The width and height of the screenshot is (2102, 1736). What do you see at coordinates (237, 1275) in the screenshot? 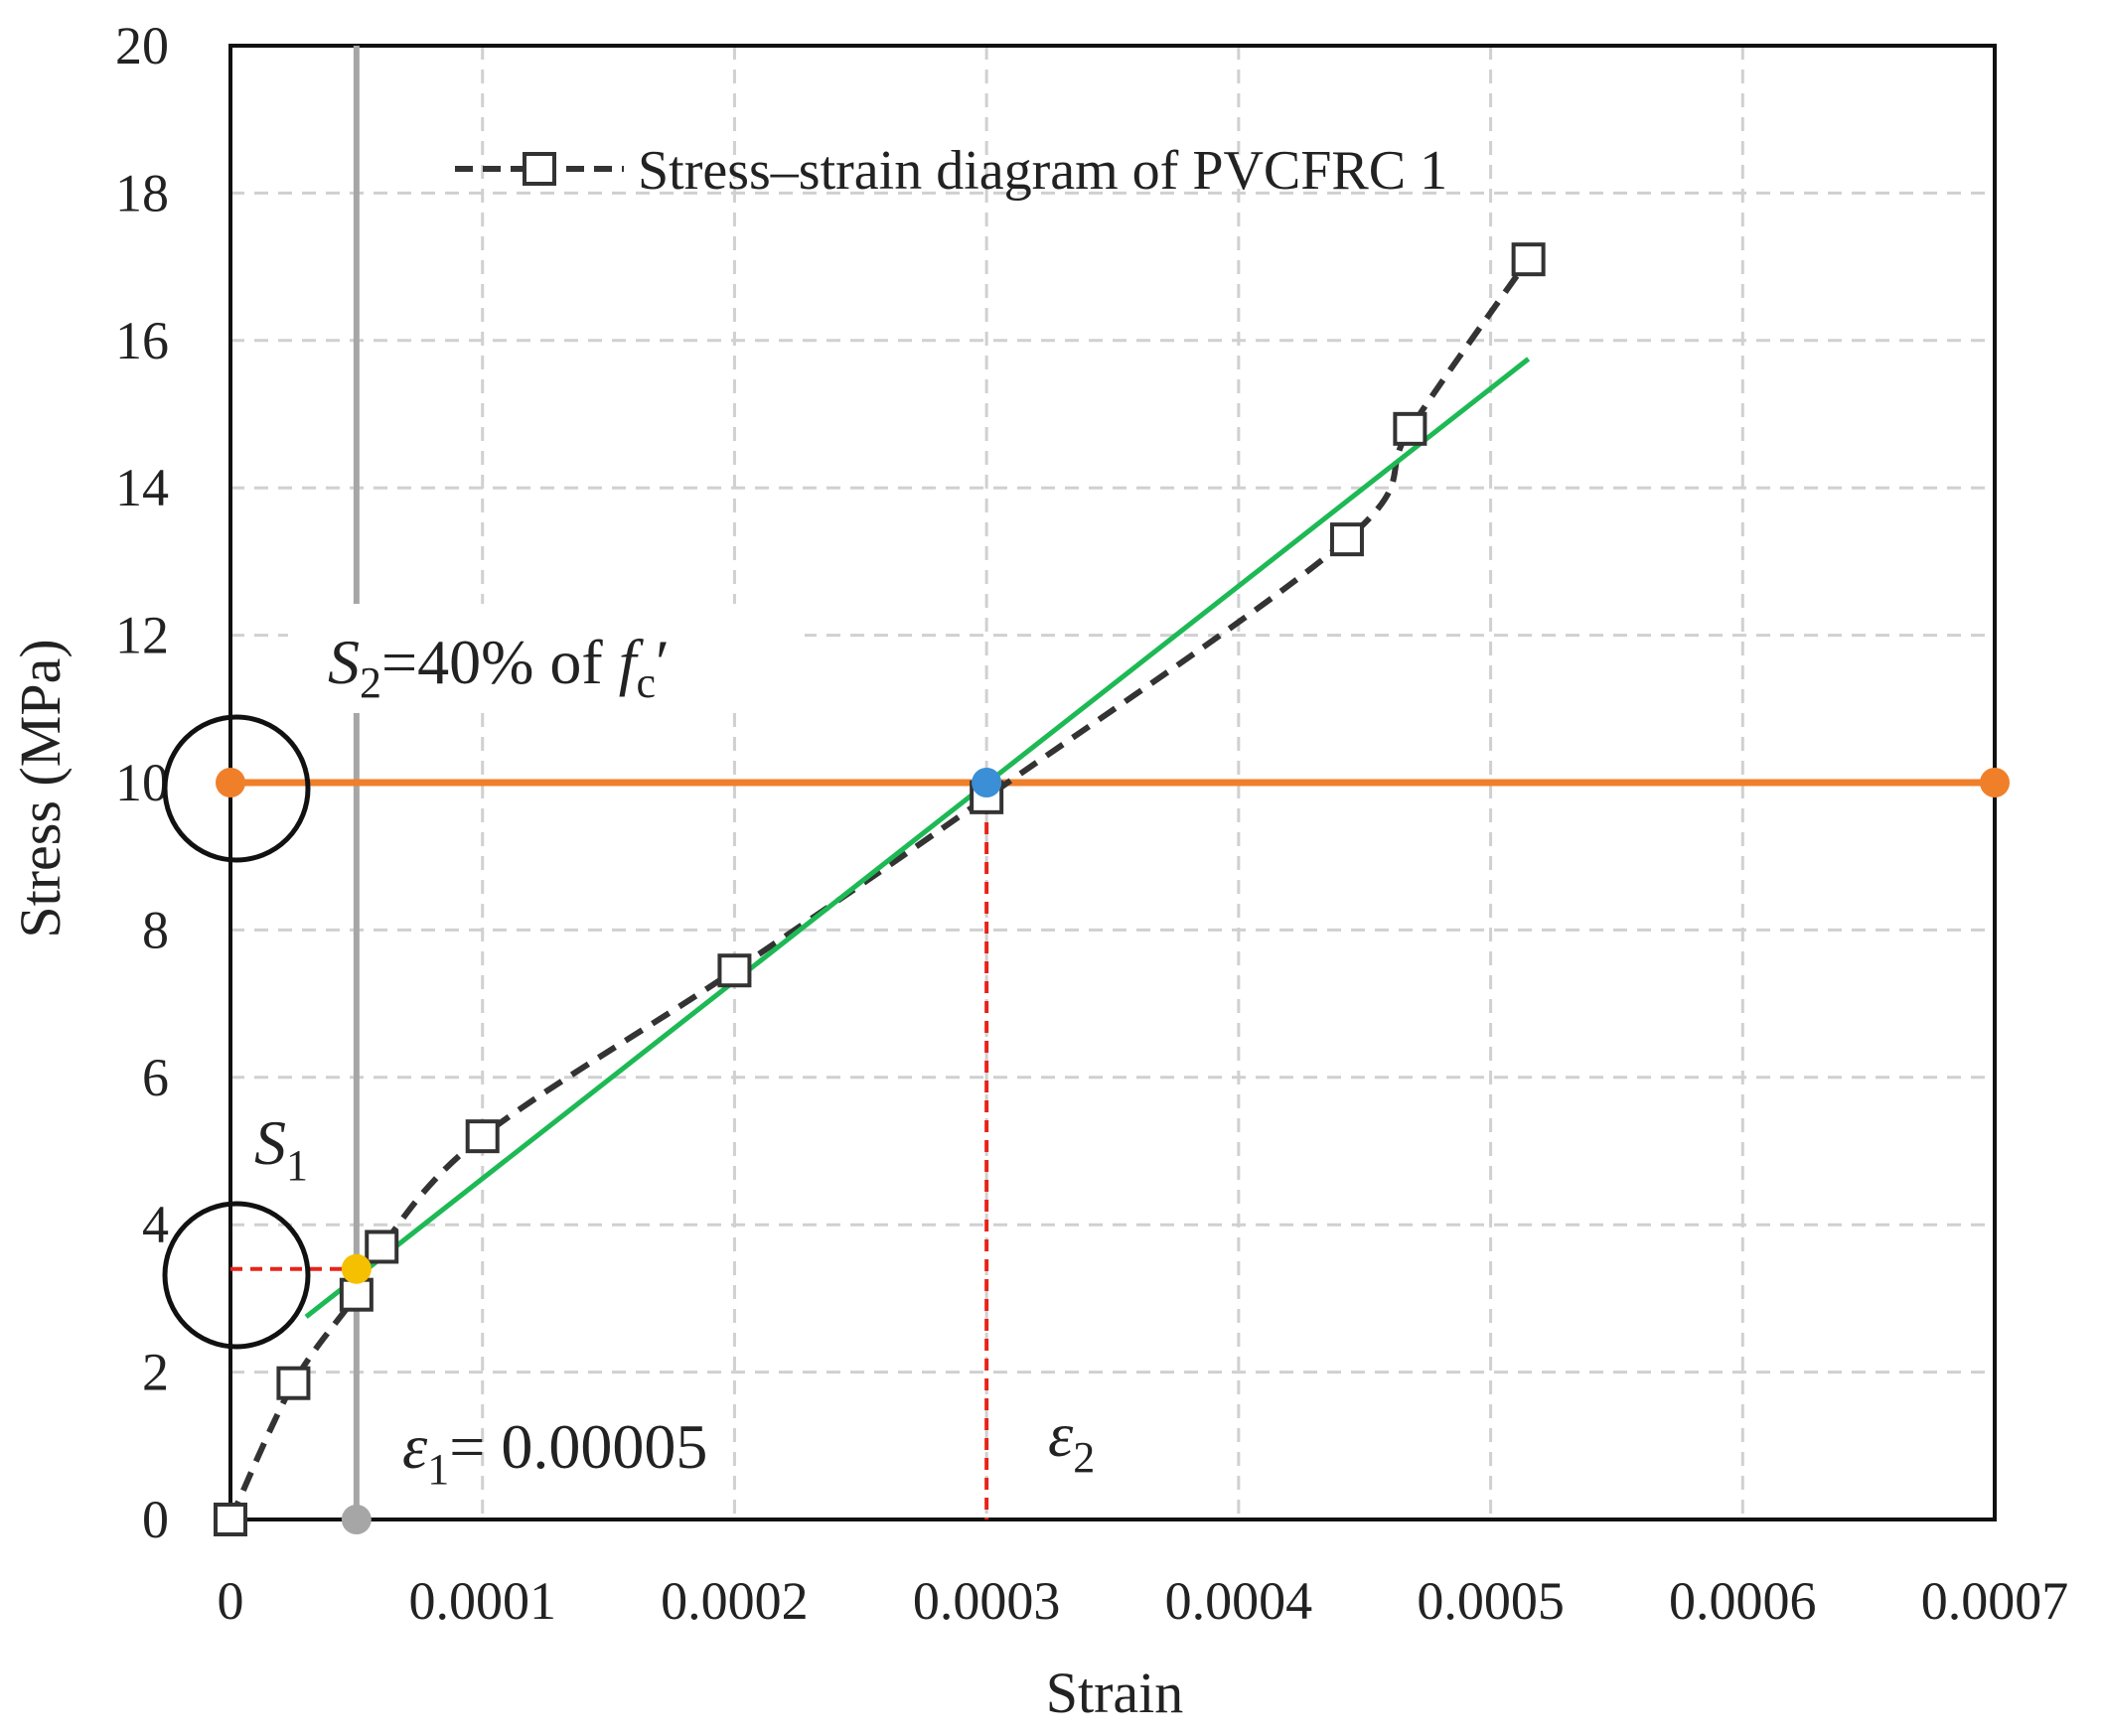
I see `s1-callout-circle` at bounding box center [237, 1275].